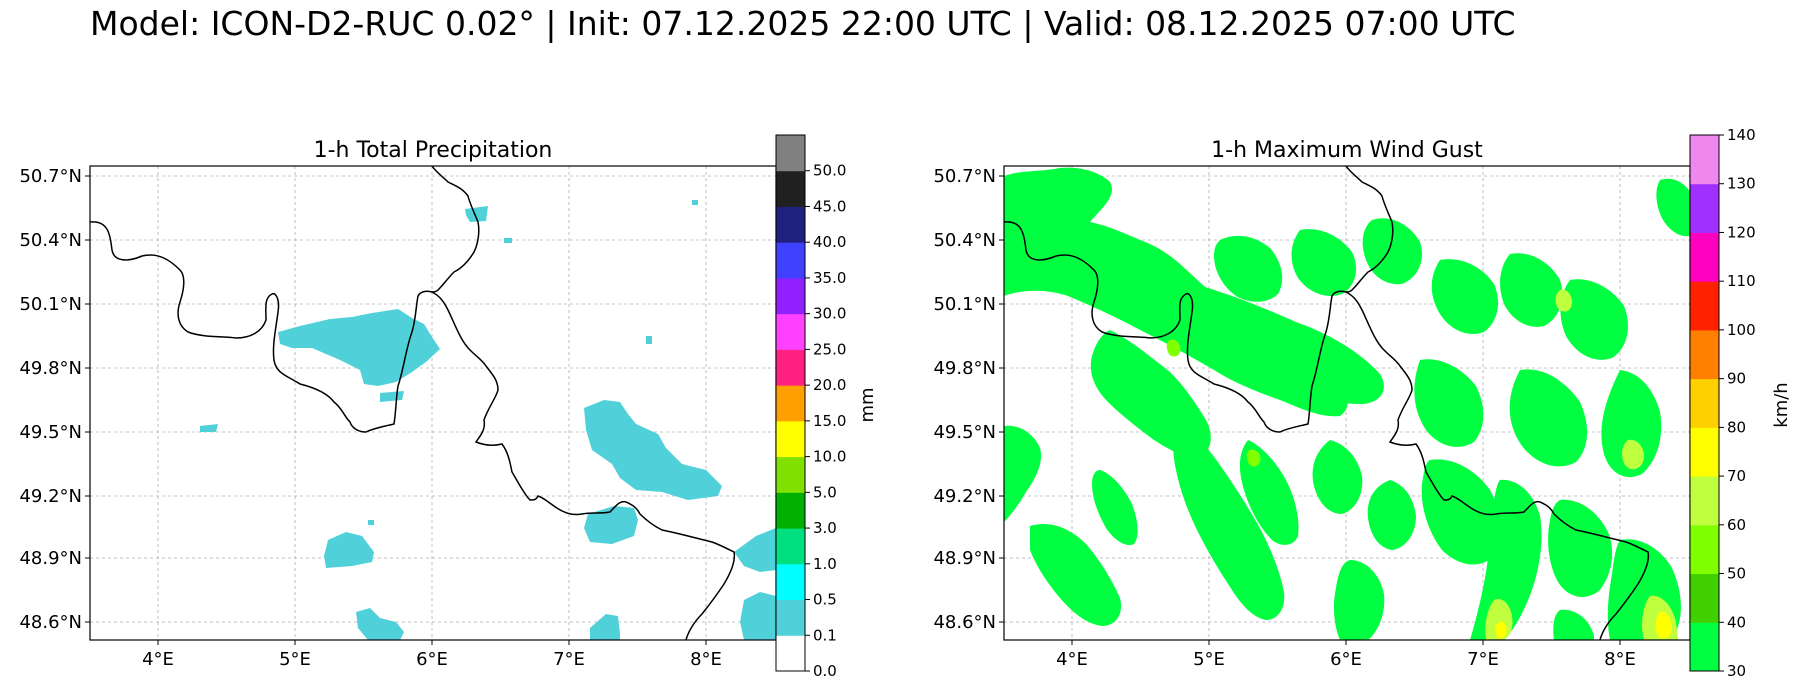 This screenshot has height=692, width=1795. What do you see at coordinates (706, 659) in the screenshot?
I see `precip-xtick-label: 8°E` at bounding box center [706, 659].